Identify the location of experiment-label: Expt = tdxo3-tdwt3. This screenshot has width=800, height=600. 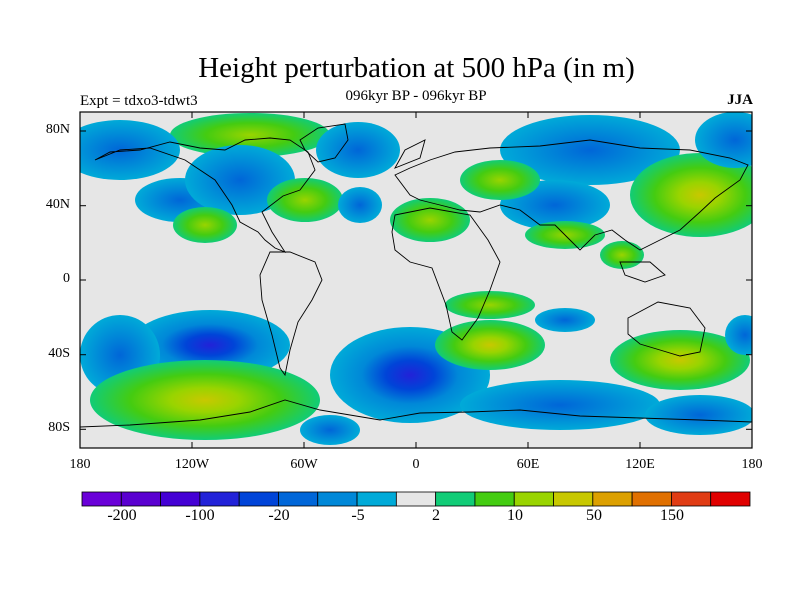
(139, 101).